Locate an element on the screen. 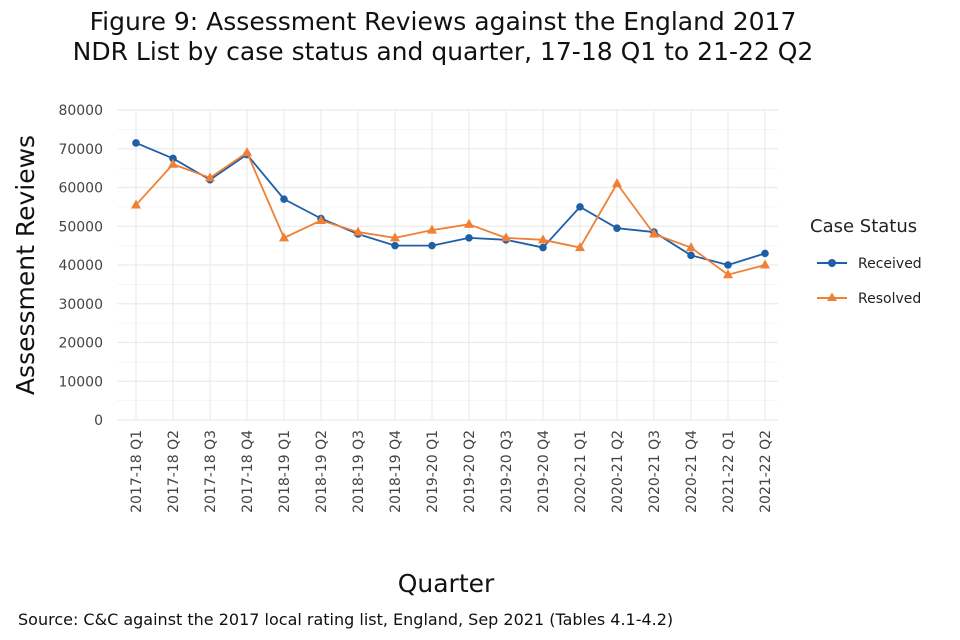  y-tick-label: 60000 is located at coordinates (80, 189).